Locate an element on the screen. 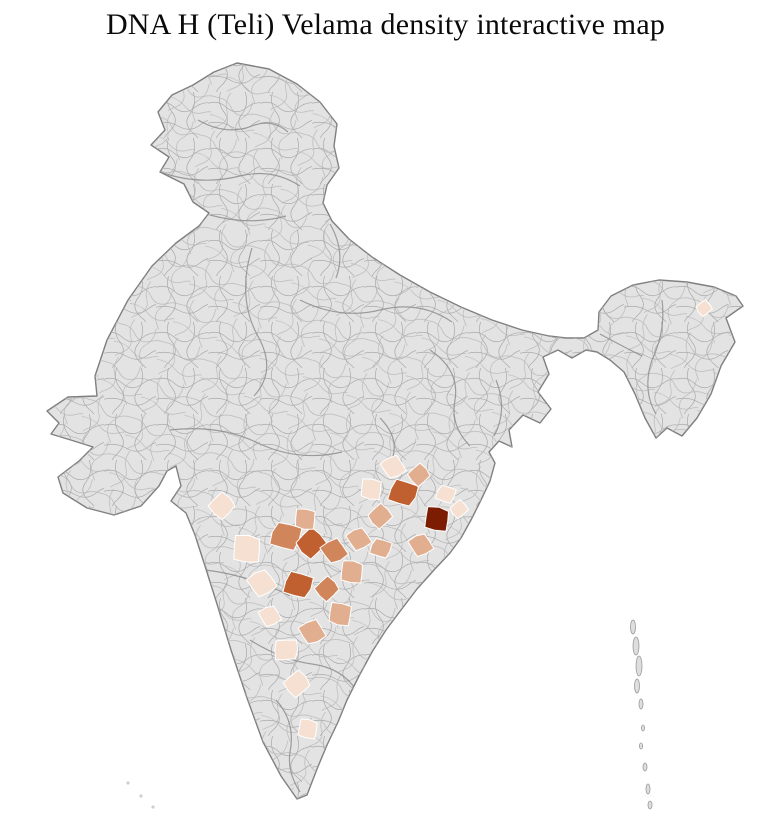 The width and height of the screenshot is (771, 813). district-d11 is located at coordinates (359, 539).